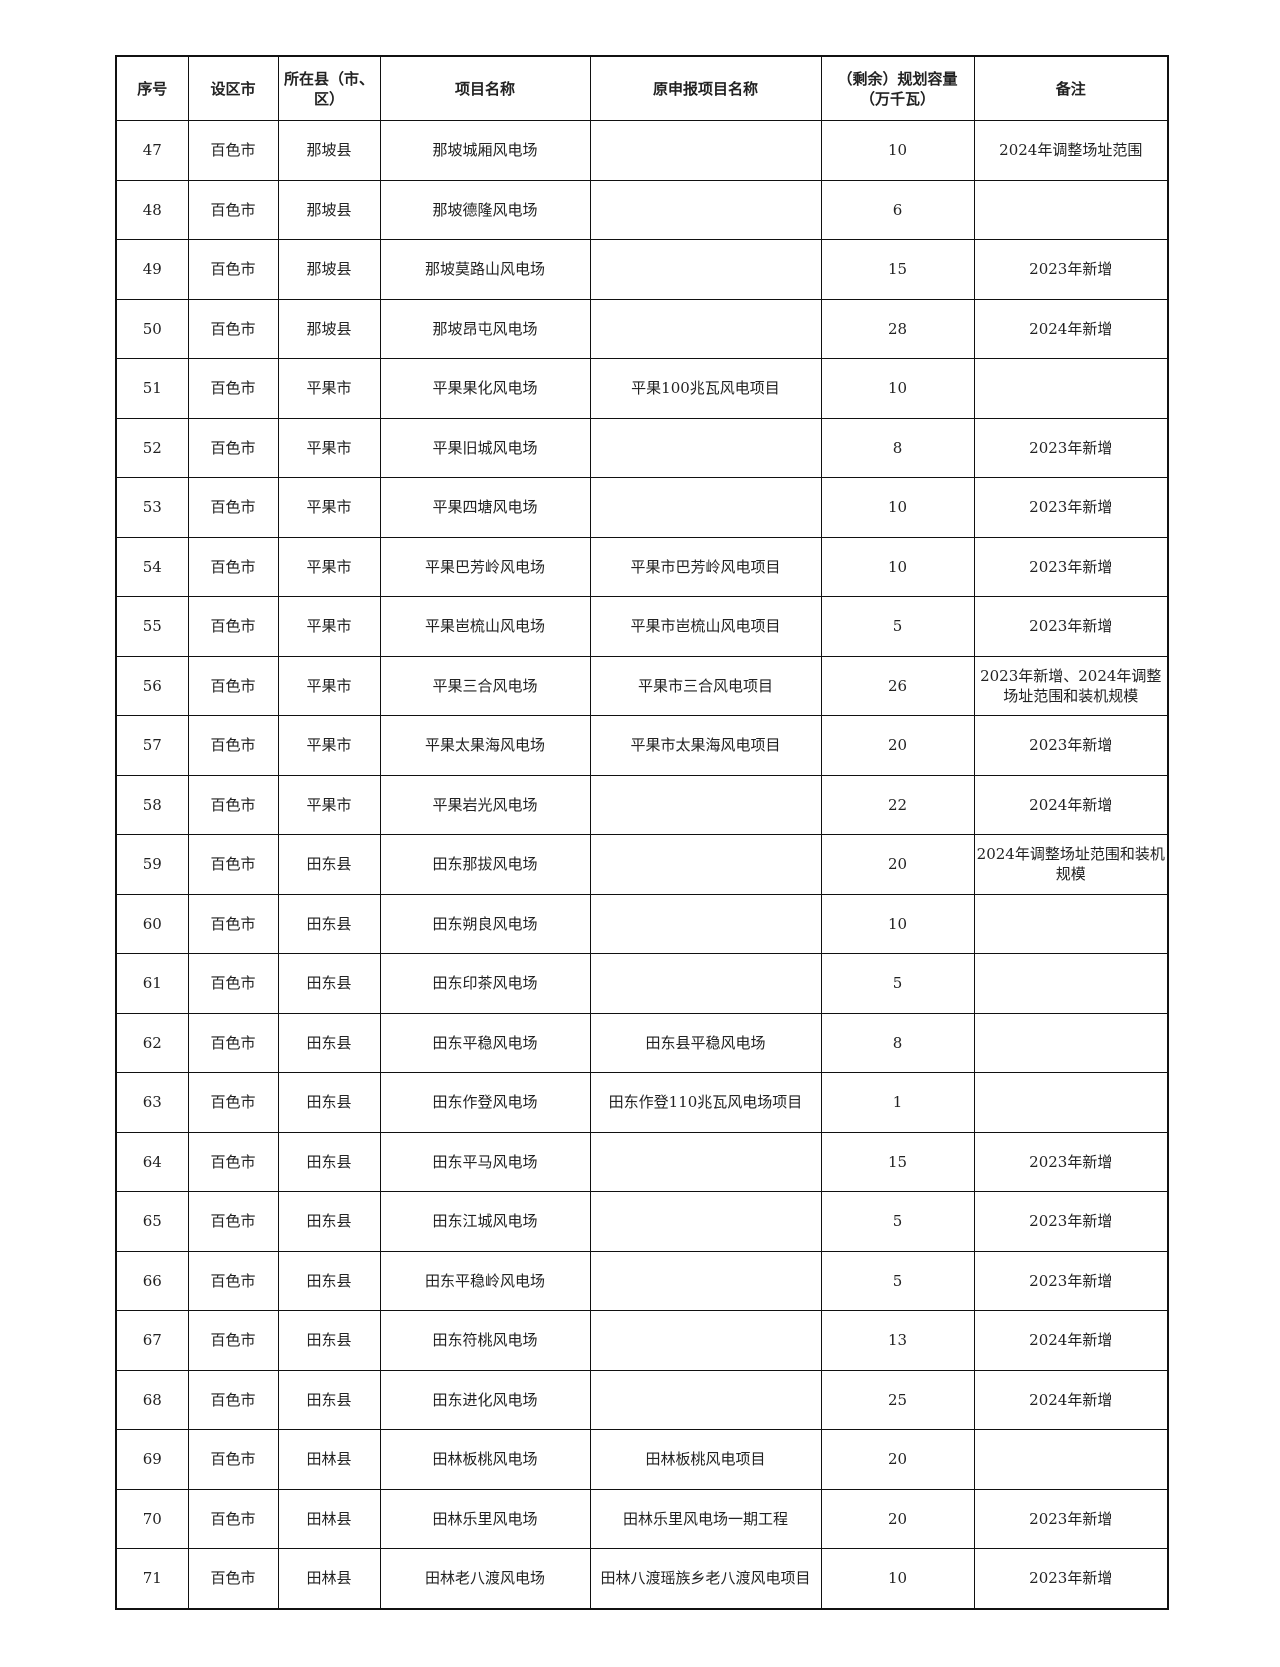 The image size is (1280, 1667). Describe the element at coordinates (705, 388) in the screenshot. I see `cell-col-original-name: 平果100兆瓦风电项目` at that location.